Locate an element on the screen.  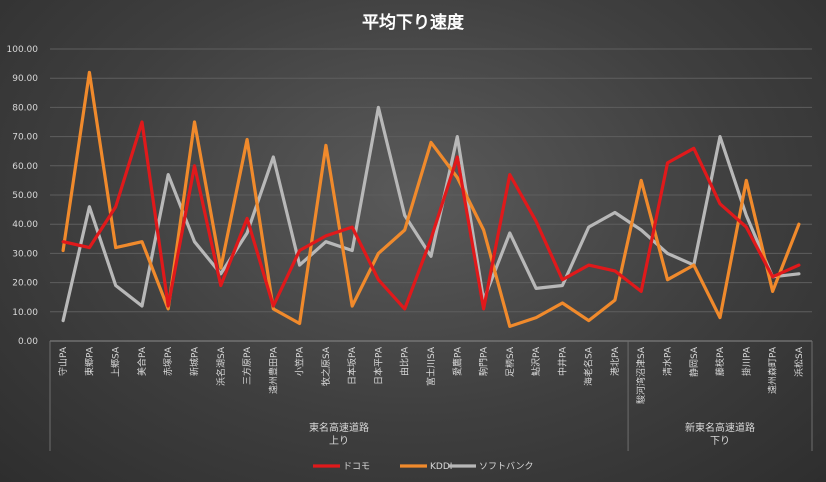
y-tick-label: 20.00 is located at coordinates (25, 284).